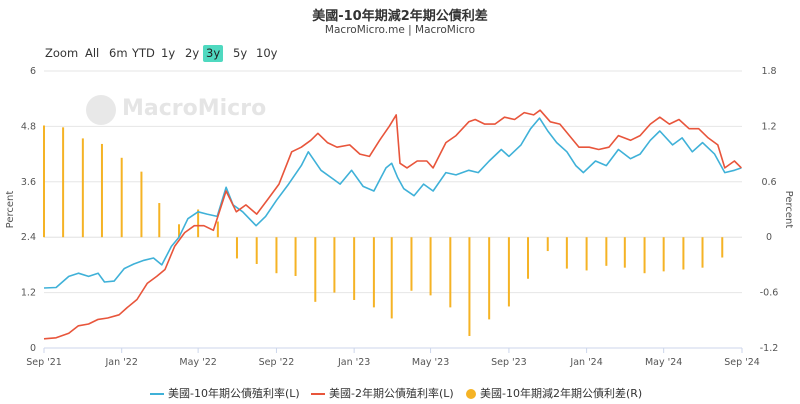  What do you see at coordinates (33, 71) in the screenshot?
I see `y-left-tick-label: 6` at bounding box center [33, 71].